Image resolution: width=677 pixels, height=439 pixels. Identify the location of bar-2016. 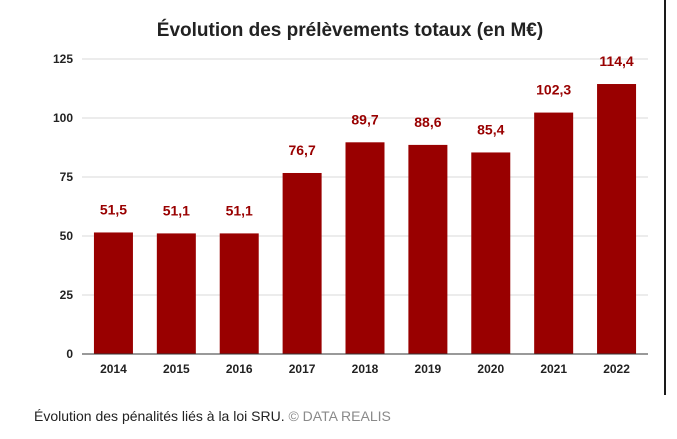
(239, 293).